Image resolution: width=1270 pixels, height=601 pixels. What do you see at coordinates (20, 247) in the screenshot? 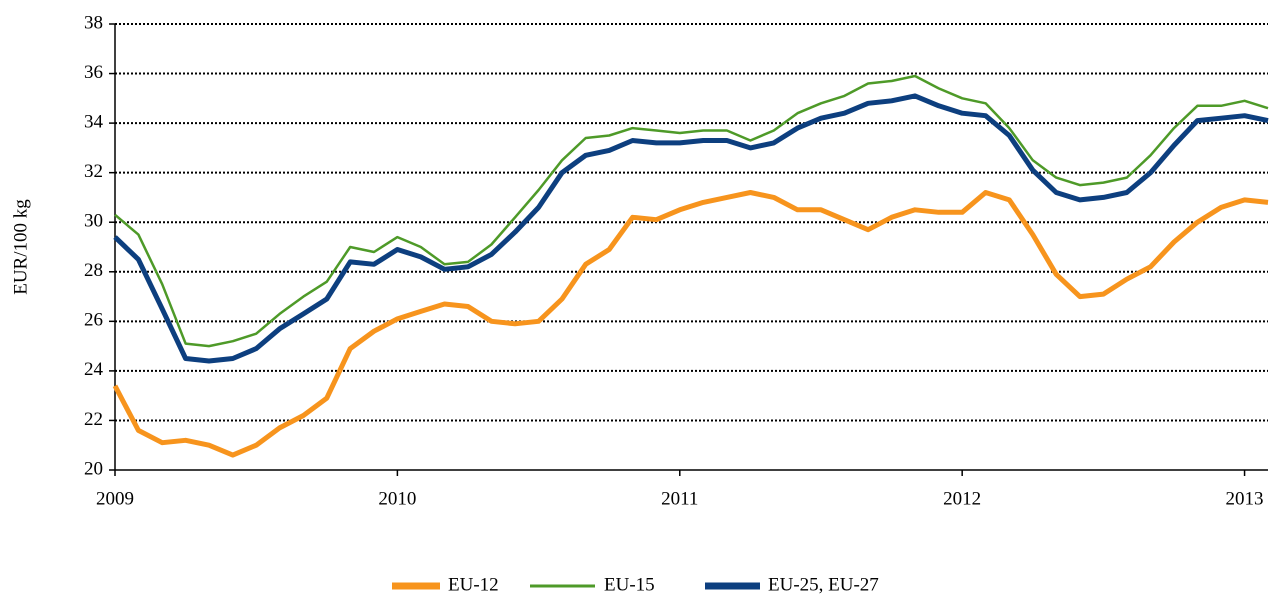
I see `y-axis-label: EUR/100 kg` at bounding box center [20, 247].